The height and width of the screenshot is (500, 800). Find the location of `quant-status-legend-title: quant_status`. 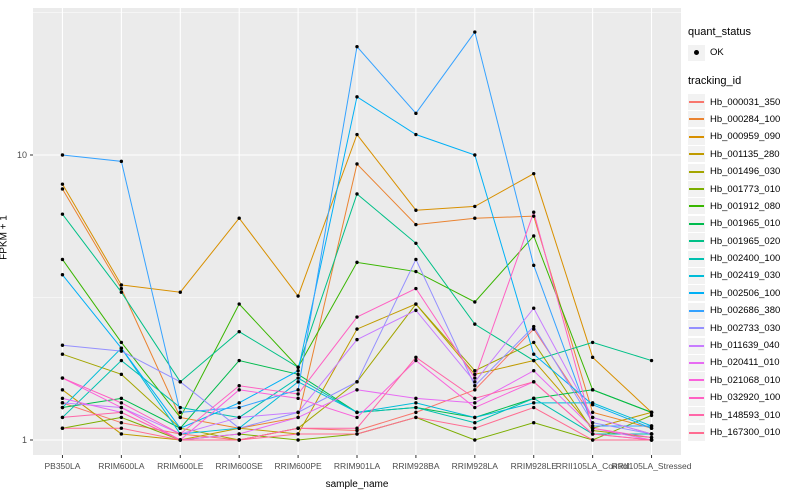

quant-status-legend-title: quant_status is located at coordinates (719, 32).